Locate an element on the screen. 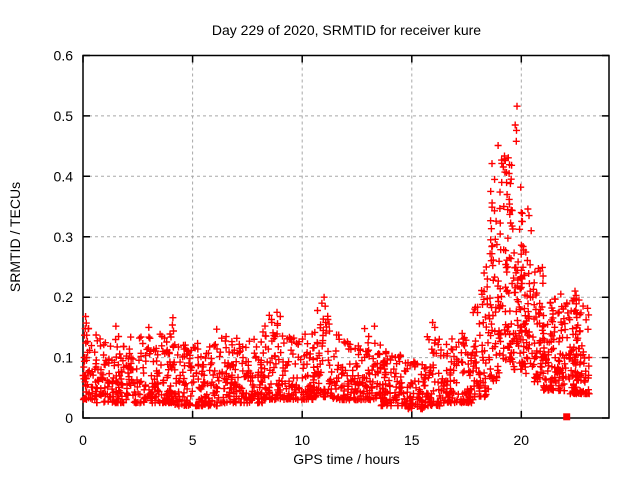  x-tick-labels: 0 5 10 15 20 is located at coordinates (304, 440).